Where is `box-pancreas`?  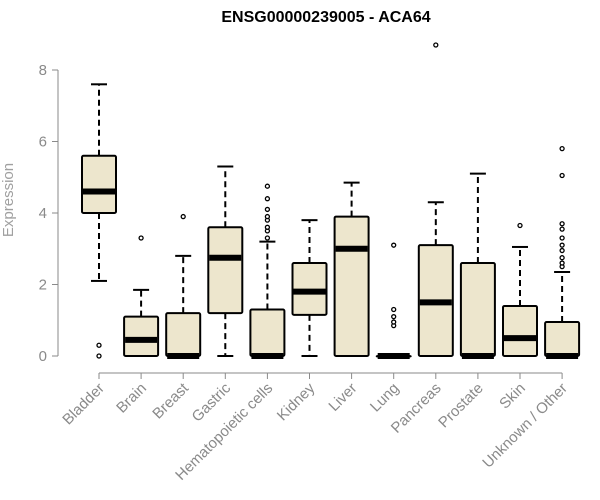
box-pancreas is located at coordinates (435, 199).